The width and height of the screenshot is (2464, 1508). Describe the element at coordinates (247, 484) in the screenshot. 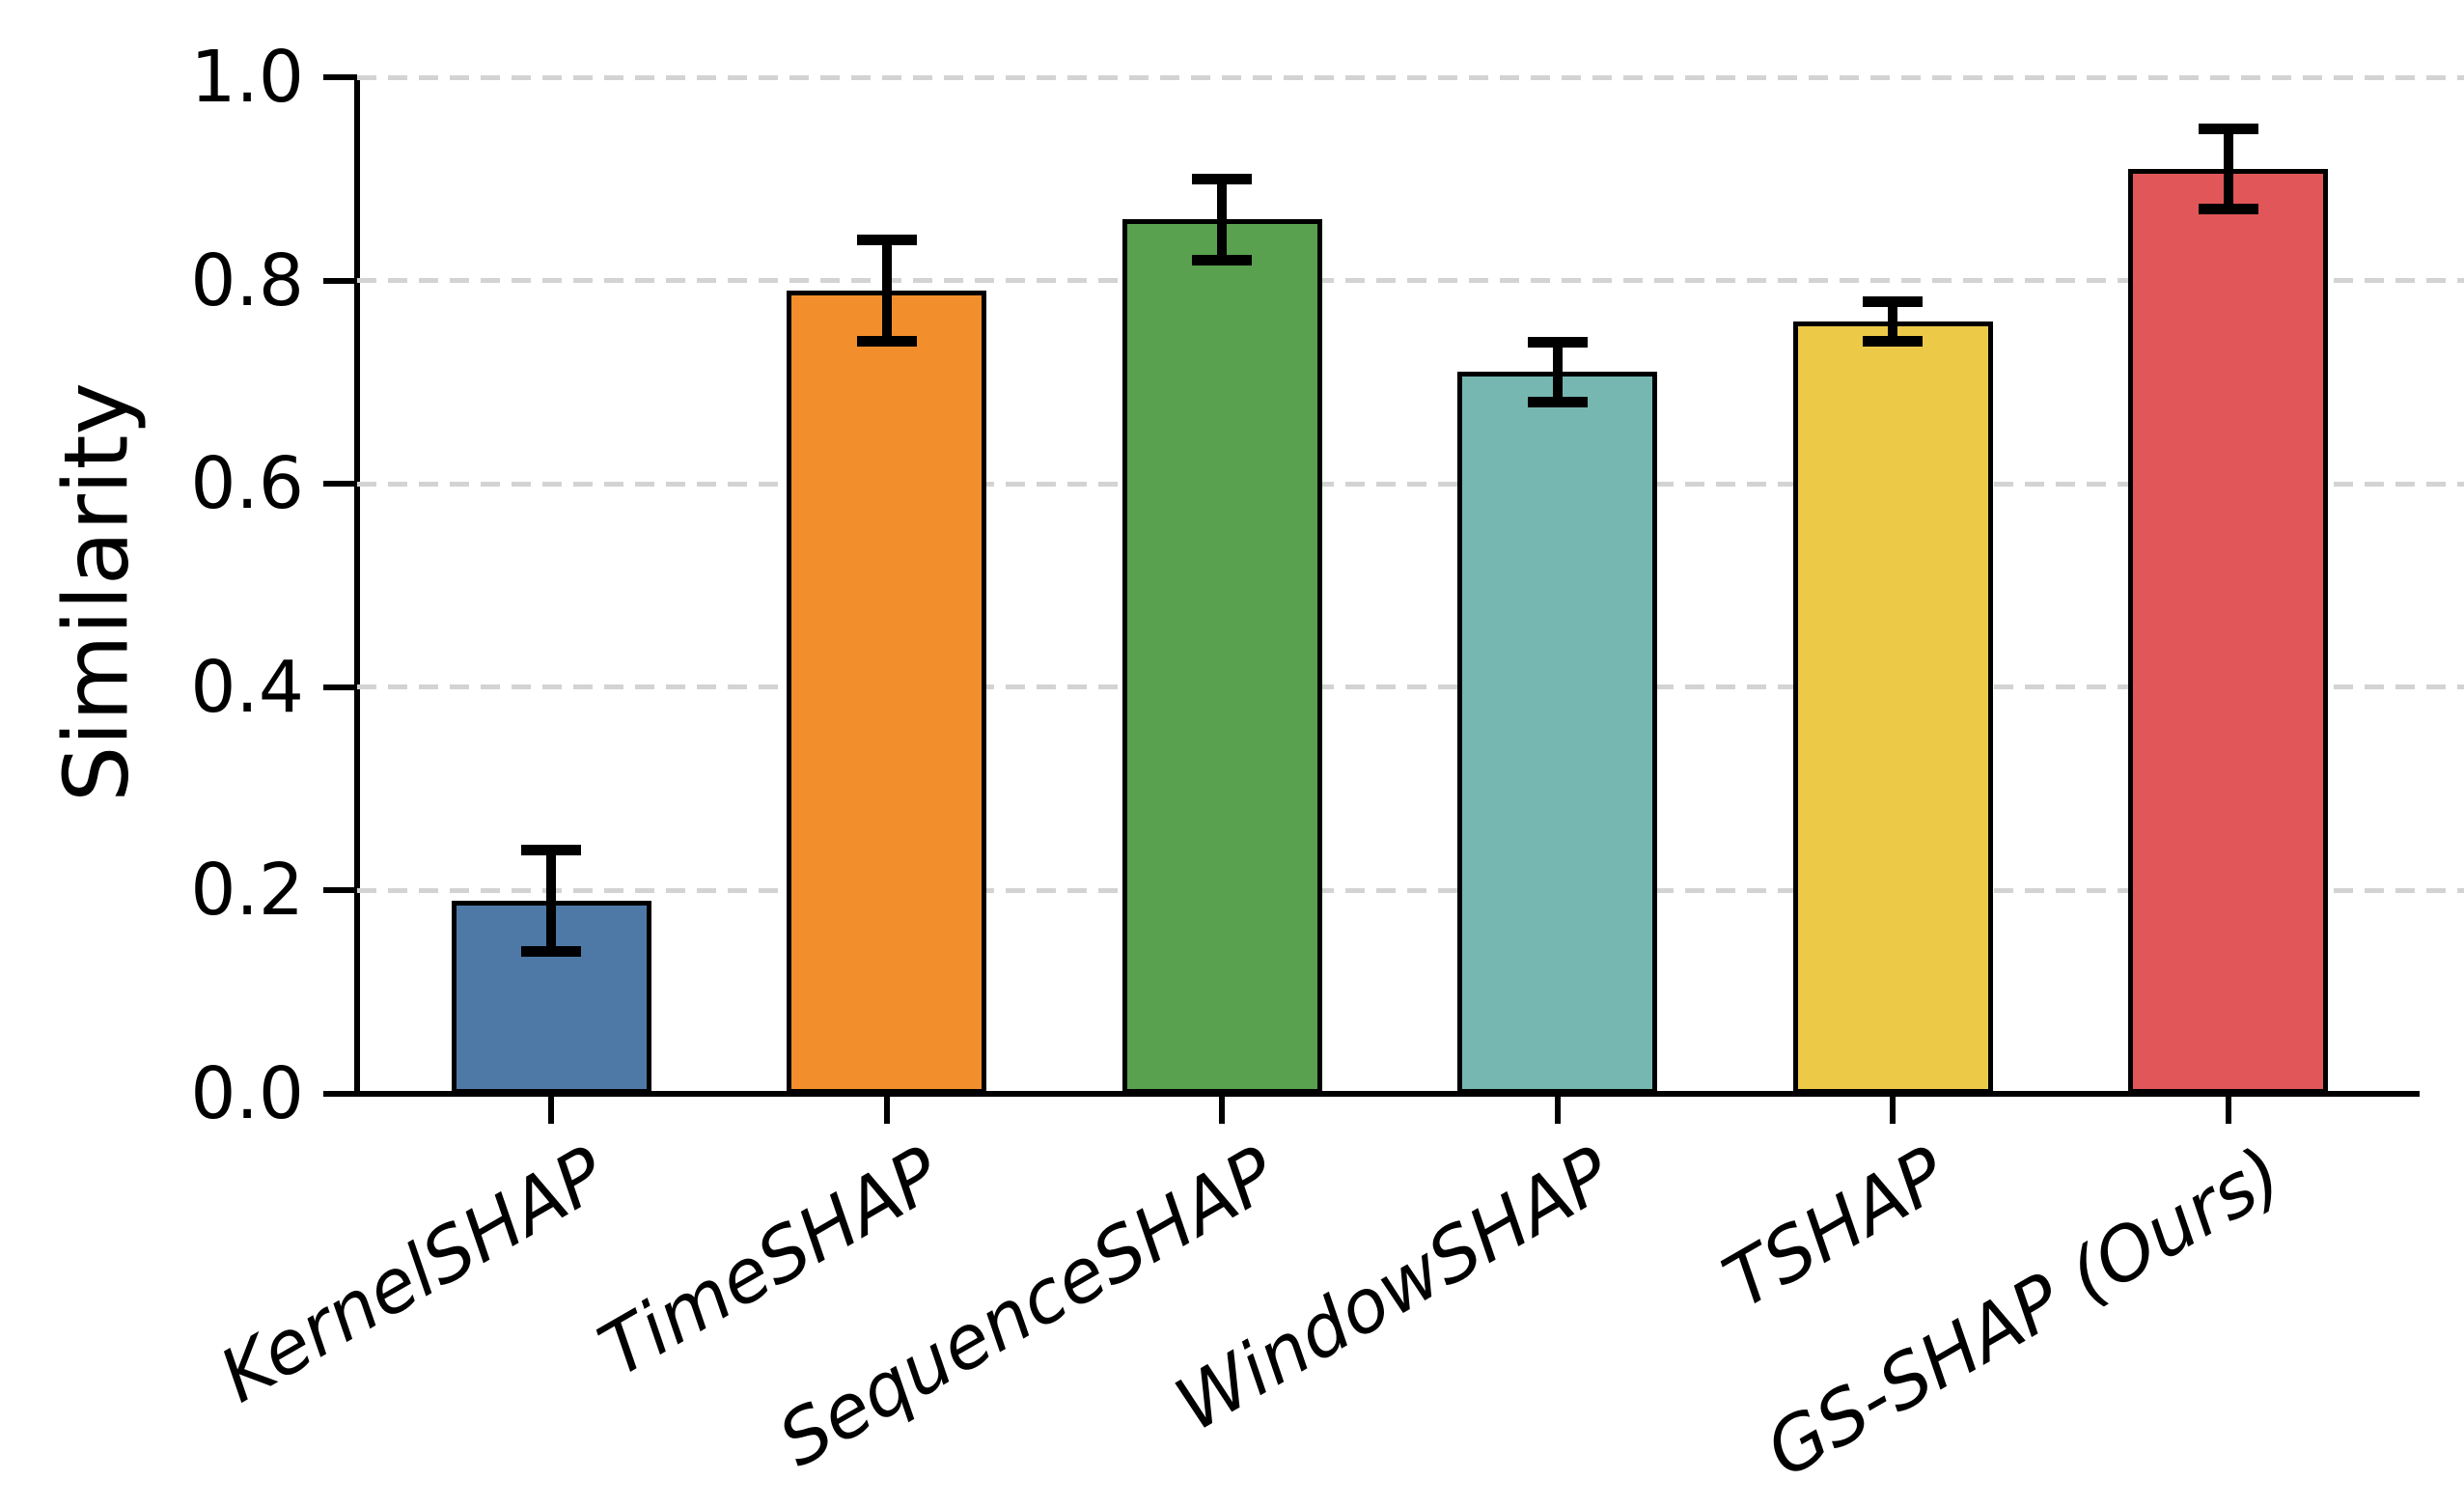

I see `y-tick-label: 0.6` at that location.